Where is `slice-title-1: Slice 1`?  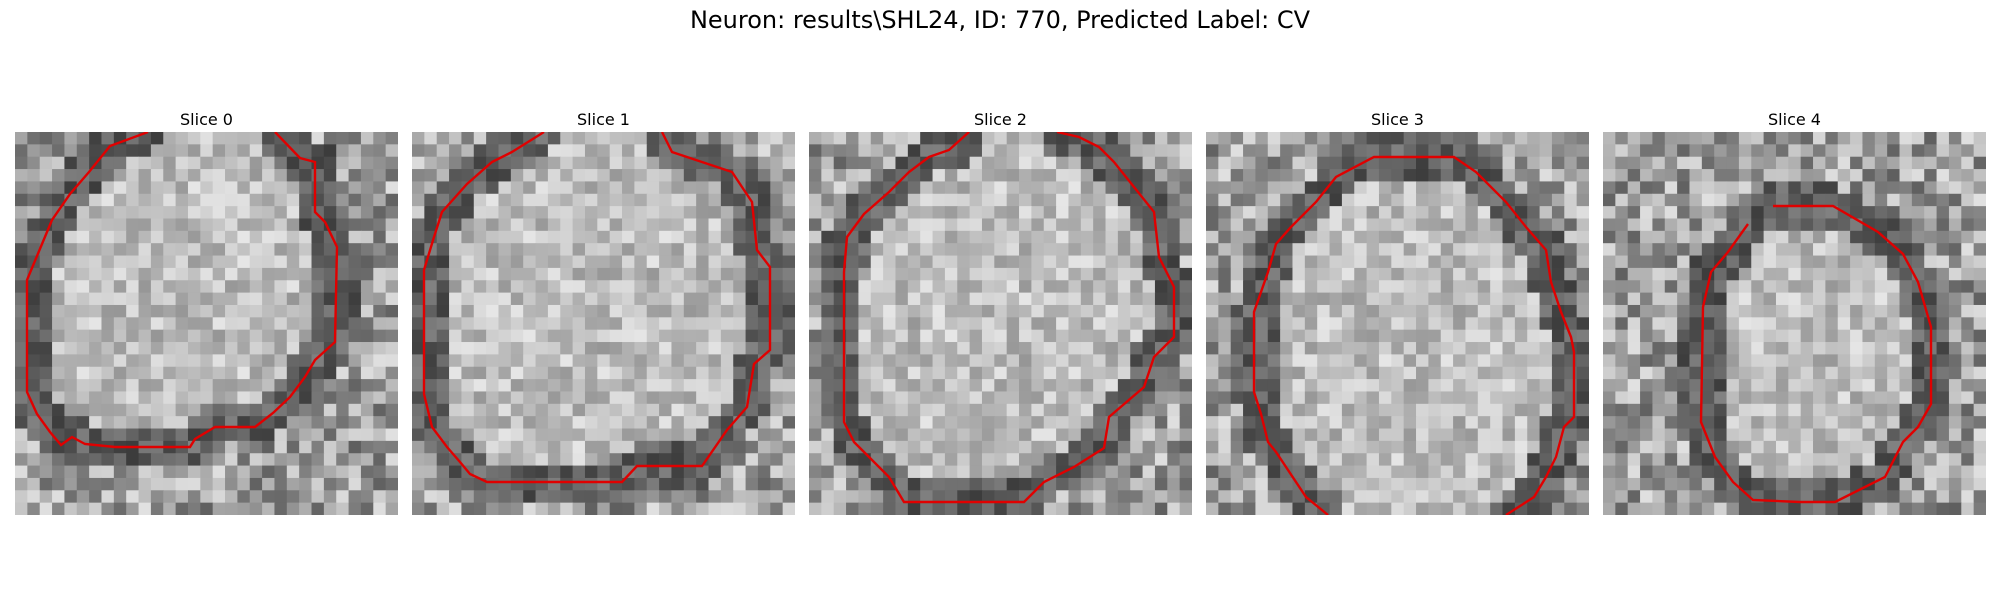
slice-title-1: Slice 1 is located at coordinates (603, 119).